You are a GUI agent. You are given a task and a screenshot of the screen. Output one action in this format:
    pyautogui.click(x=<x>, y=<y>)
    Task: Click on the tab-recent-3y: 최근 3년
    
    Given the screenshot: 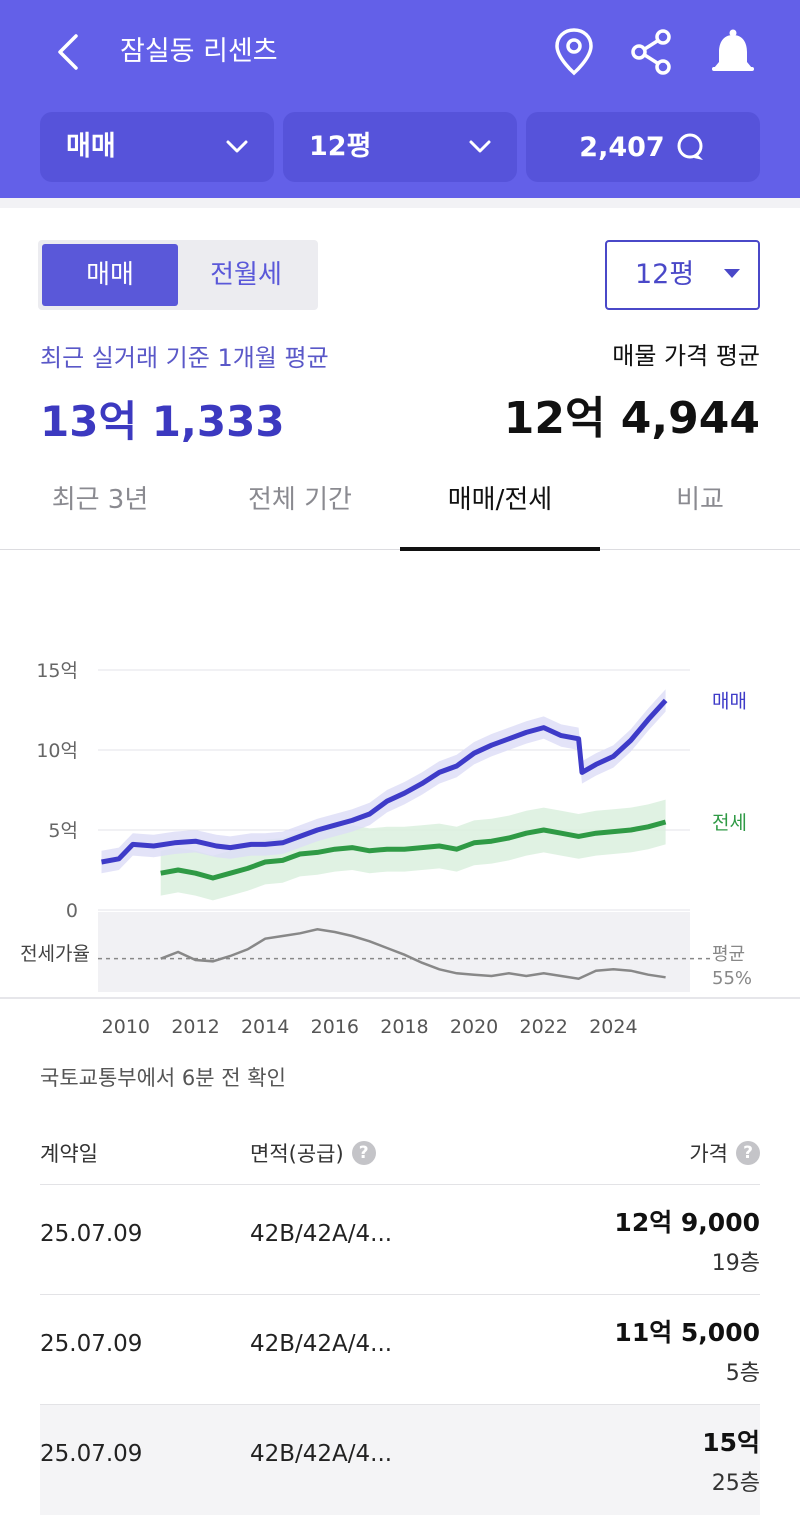 What is the action you would take?
    pyautogui.click(x=100, y=500)
    